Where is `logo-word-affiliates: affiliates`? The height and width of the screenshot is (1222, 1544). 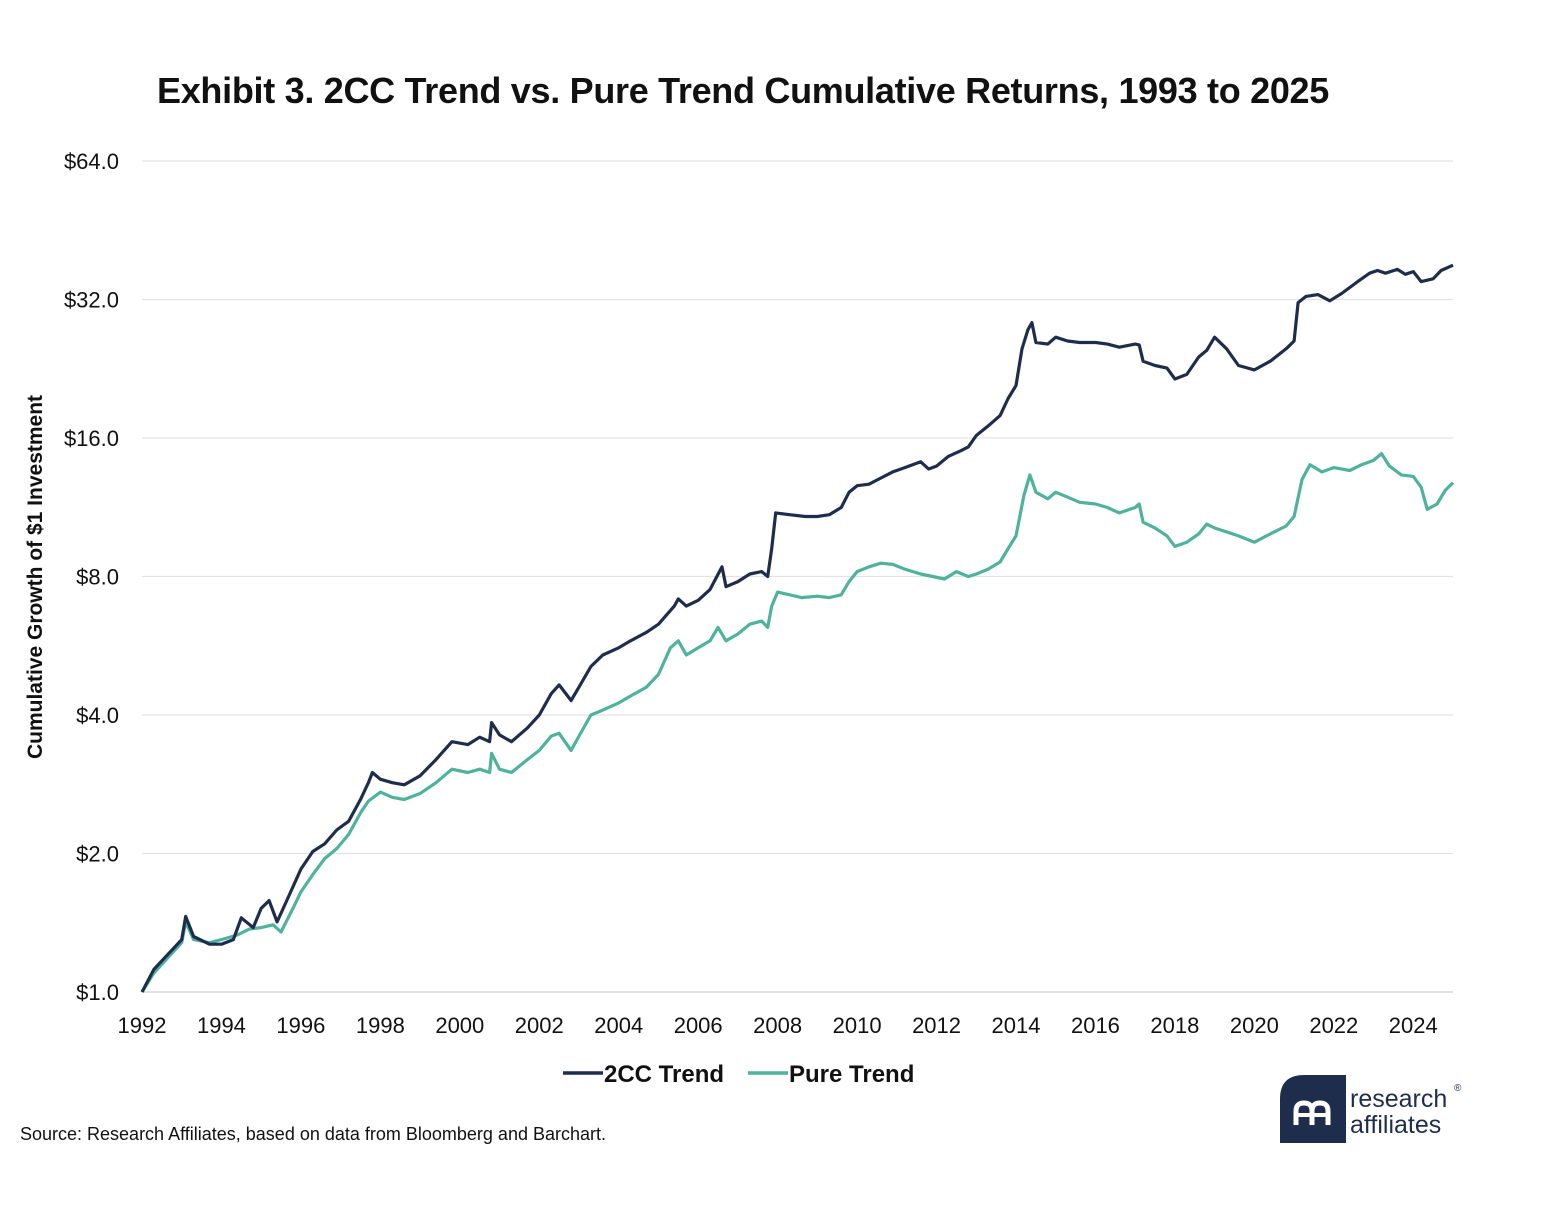 logo-word-affiliates: affiliates is located at coordinates (1396, 1125).